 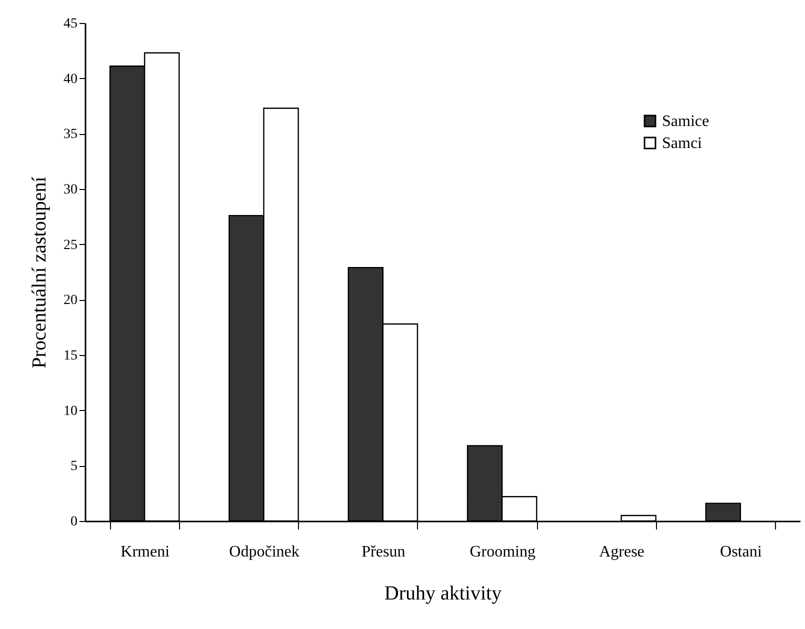 What do you see at coordinates (71, 300) in the screenshot?
I see `y-tick-label: 20` at bounding box center [71, 300].